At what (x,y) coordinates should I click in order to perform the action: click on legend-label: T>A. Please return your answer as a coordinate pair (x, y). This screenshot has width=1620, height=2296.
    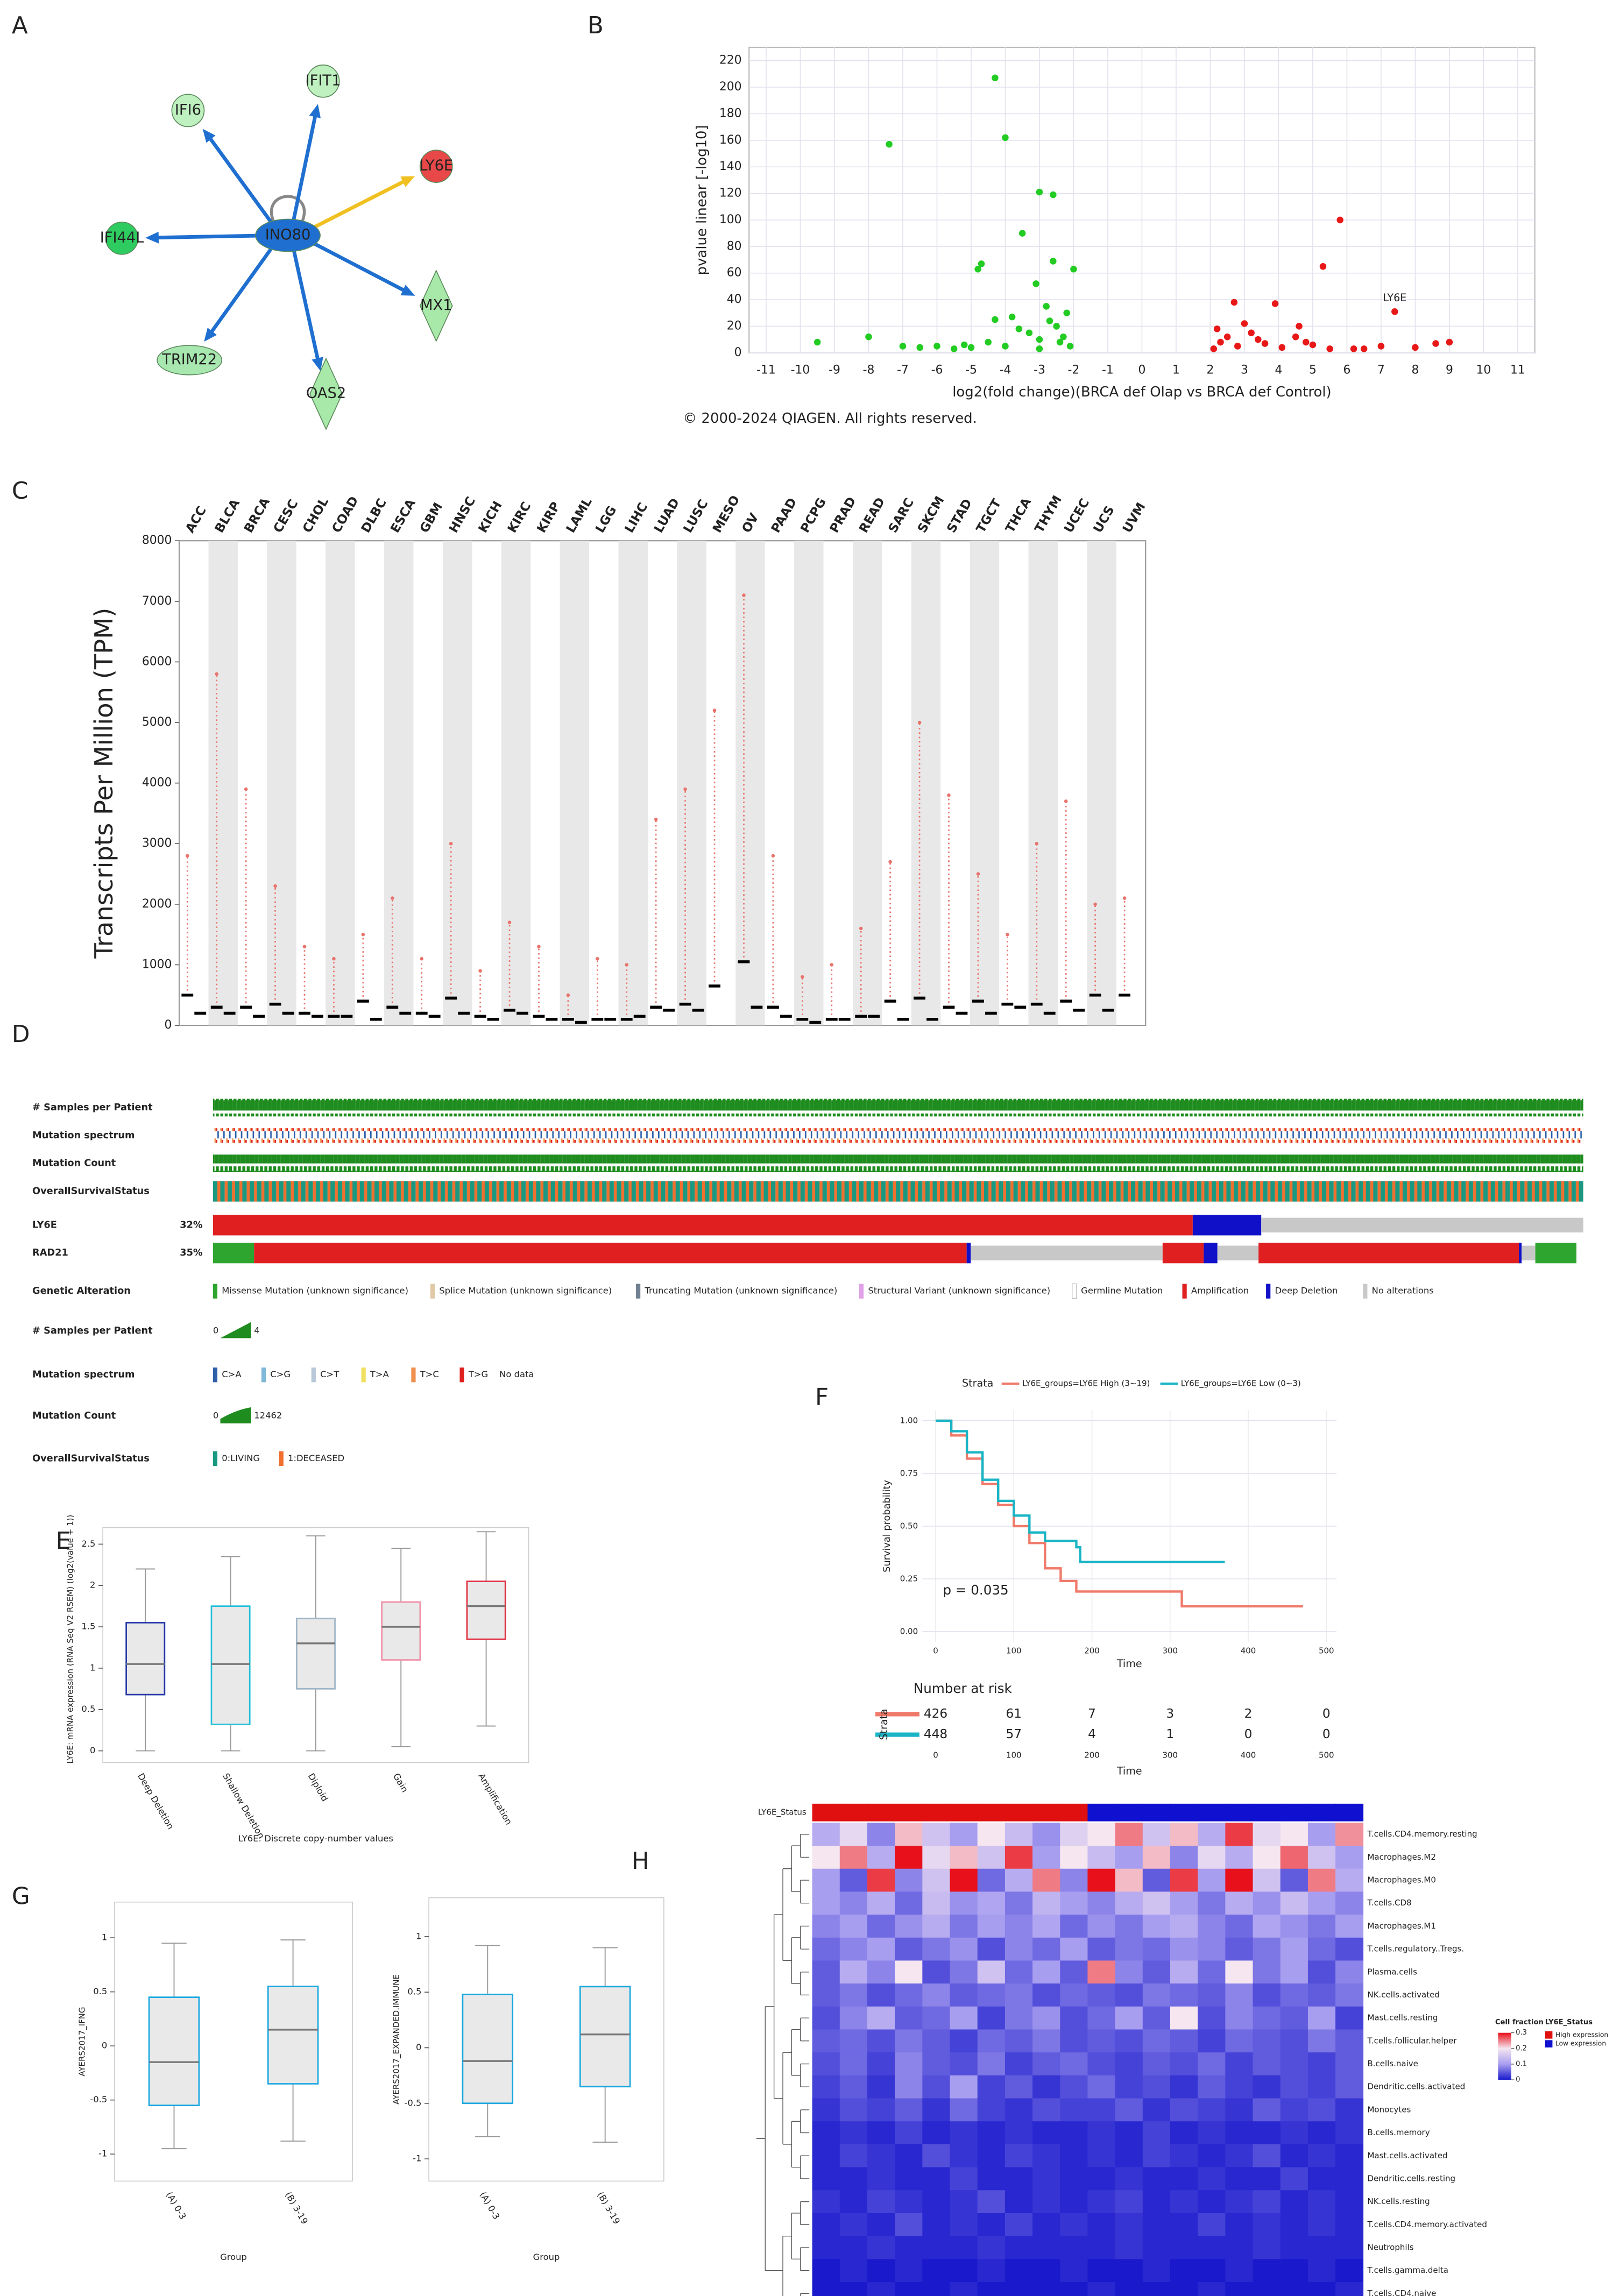
    Looking at the image, I should click on (380, 1374).